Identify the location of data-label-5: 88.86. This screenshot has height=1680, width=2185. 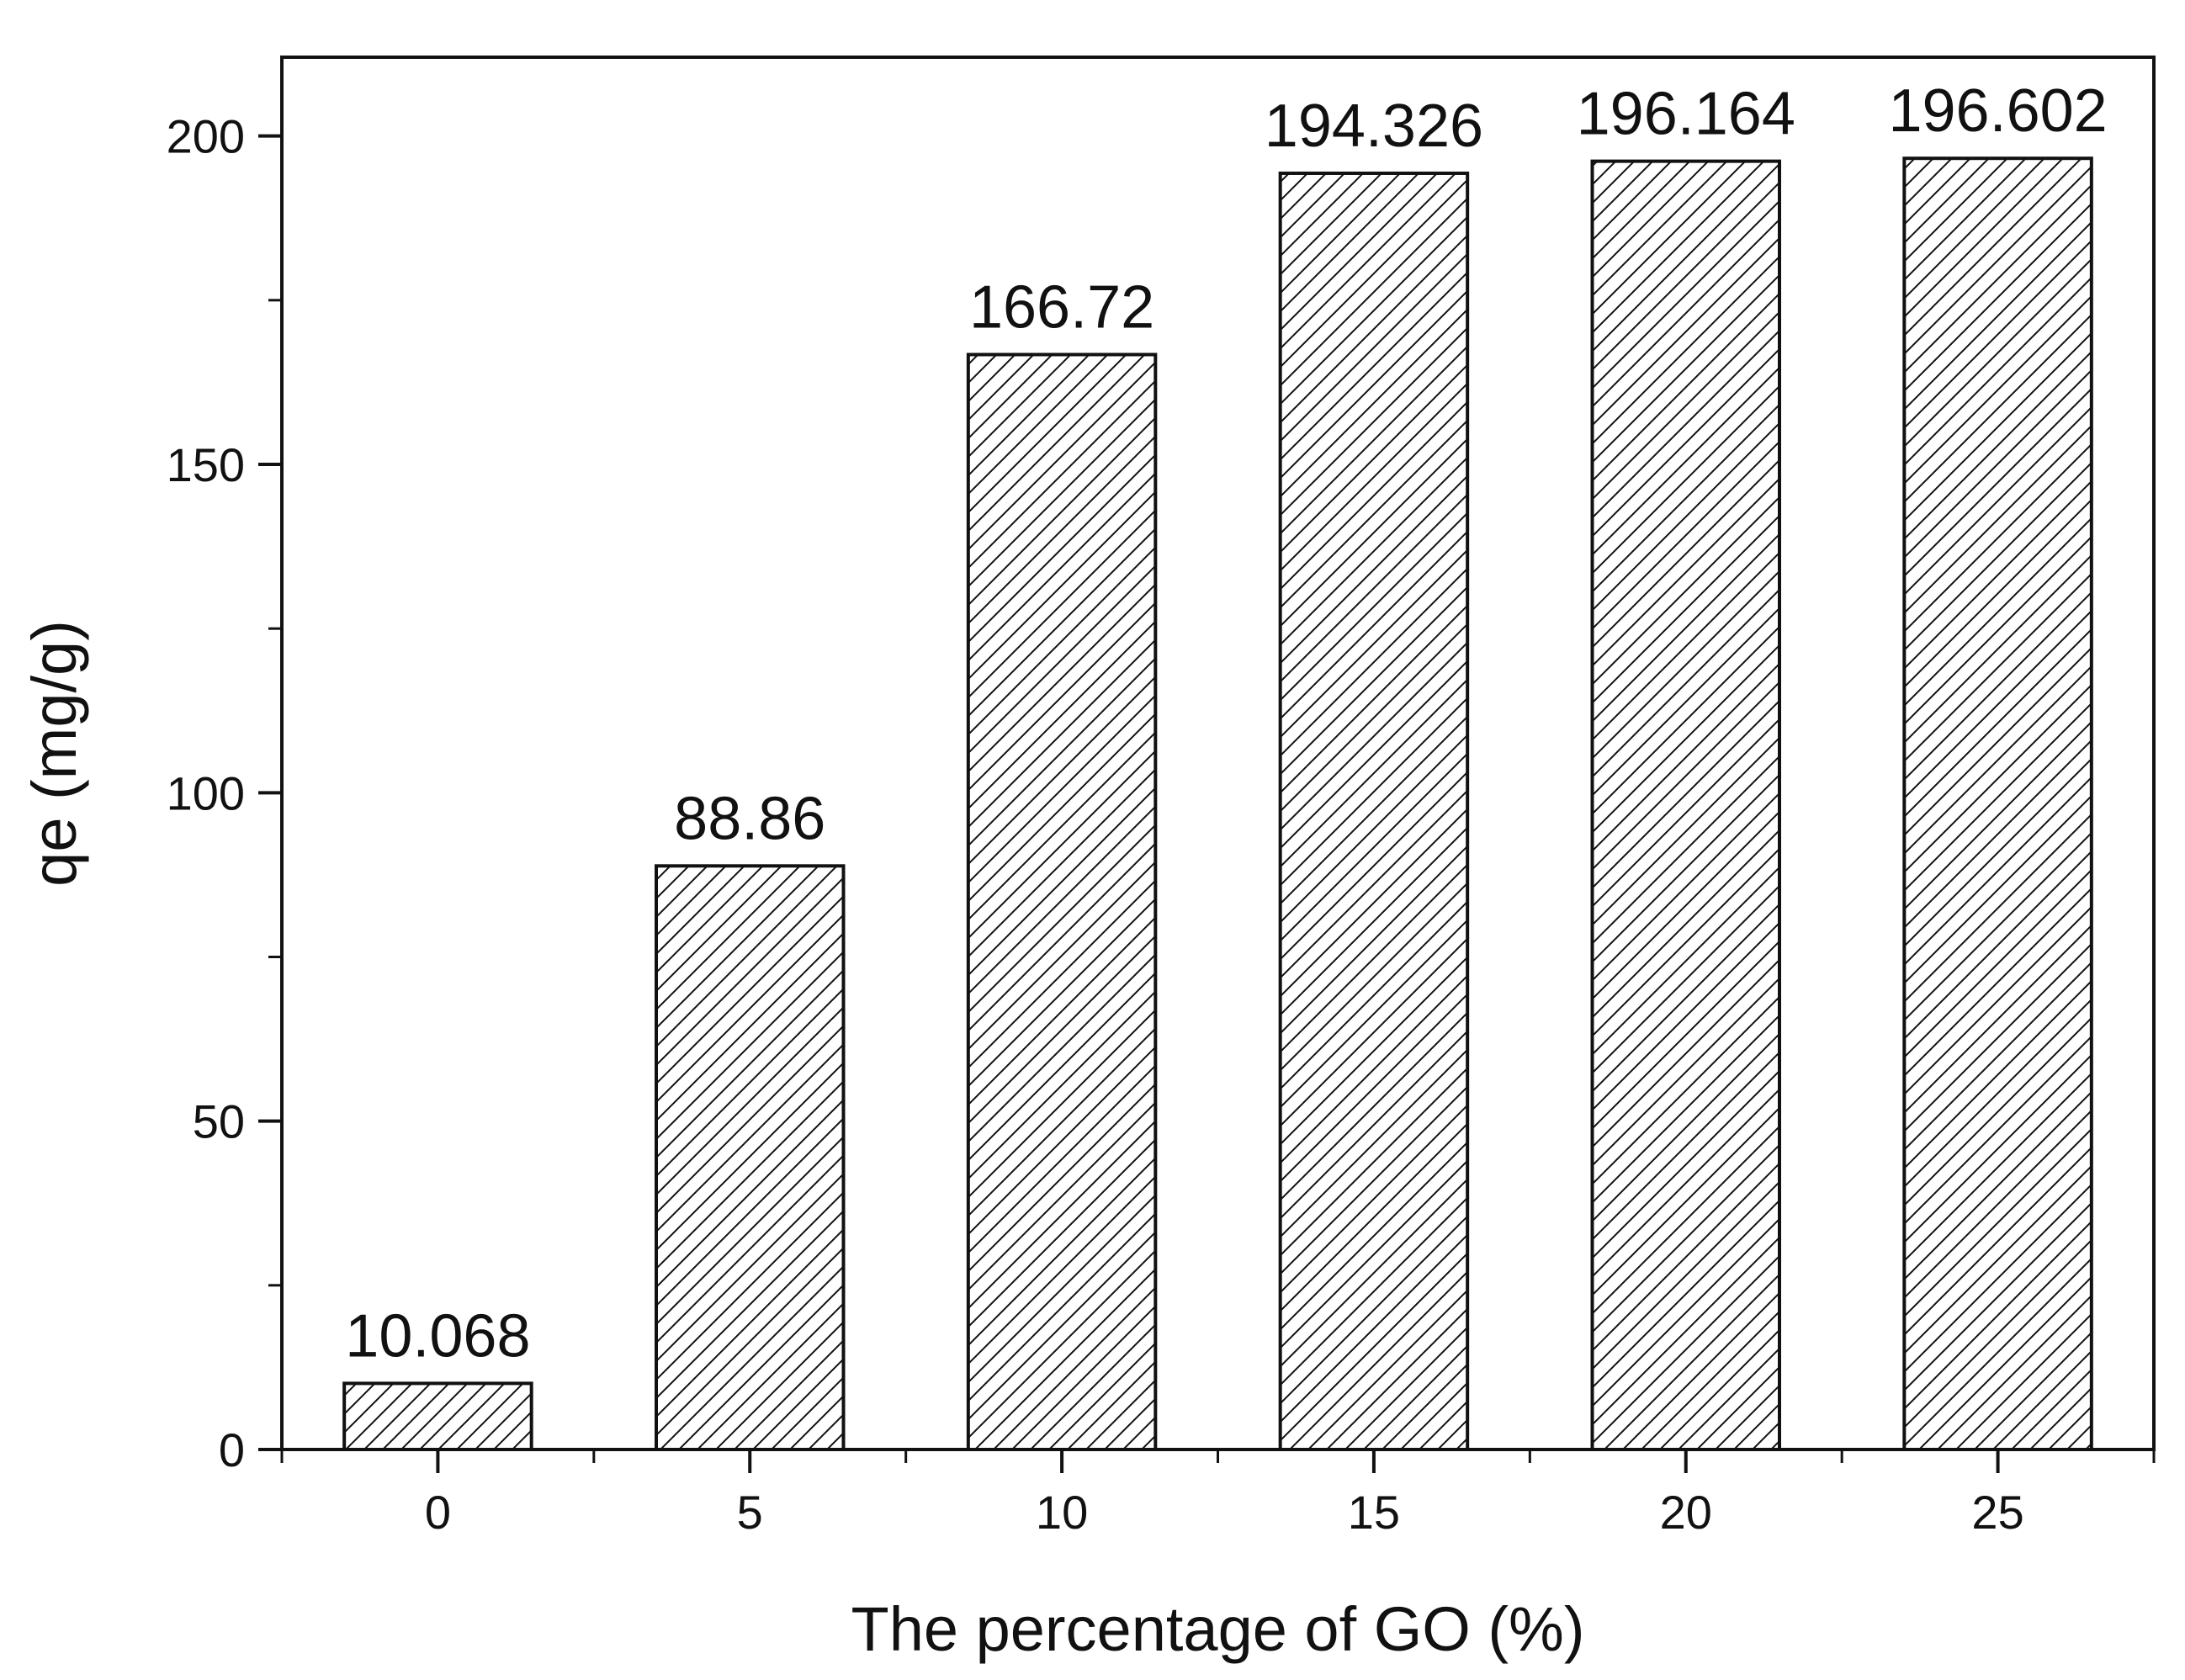
(750, 818).